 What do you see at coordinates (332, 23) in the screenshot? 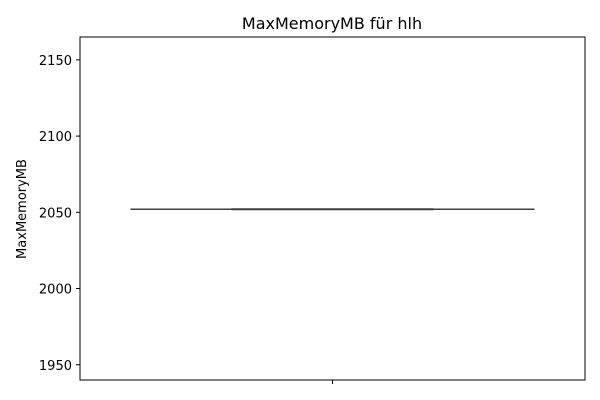
I see `chart-title: MaxMemoryMB für hlh` at bounding box center [332, 23].